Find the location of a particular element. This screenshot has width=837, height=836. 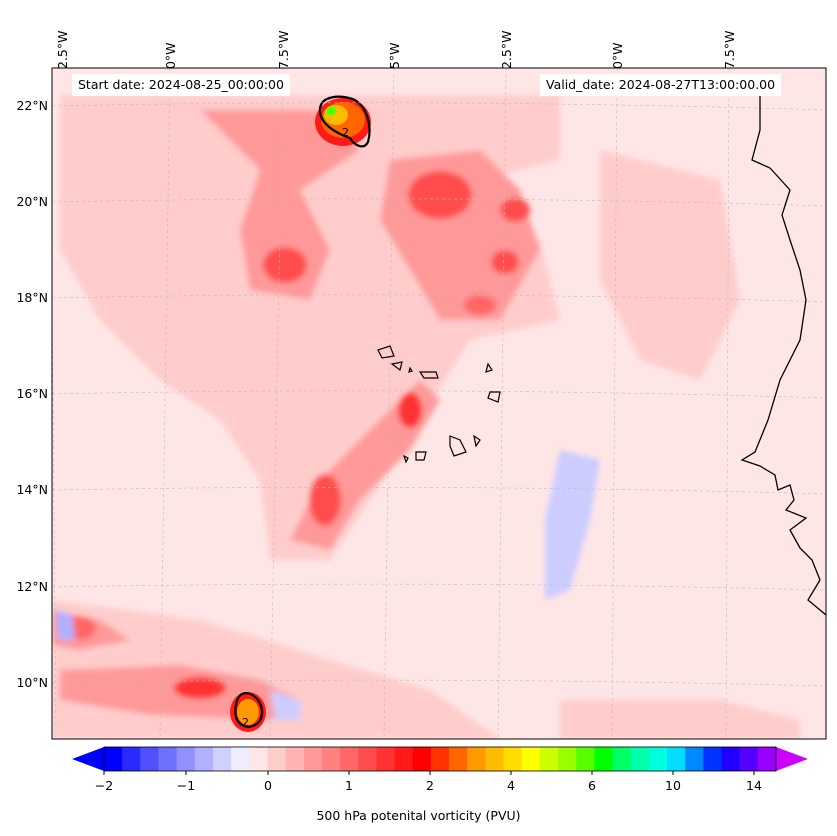

cb-tick-label-10: 10 is located at coordinates (673, 785).